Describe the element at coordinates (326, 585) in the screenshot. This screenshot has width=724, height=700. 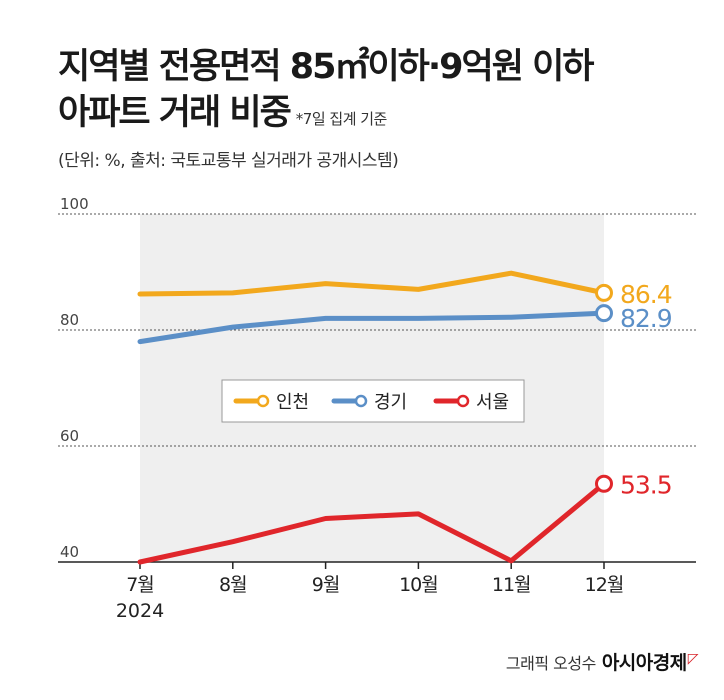
I see `x-tick-label: 9월` at that location.